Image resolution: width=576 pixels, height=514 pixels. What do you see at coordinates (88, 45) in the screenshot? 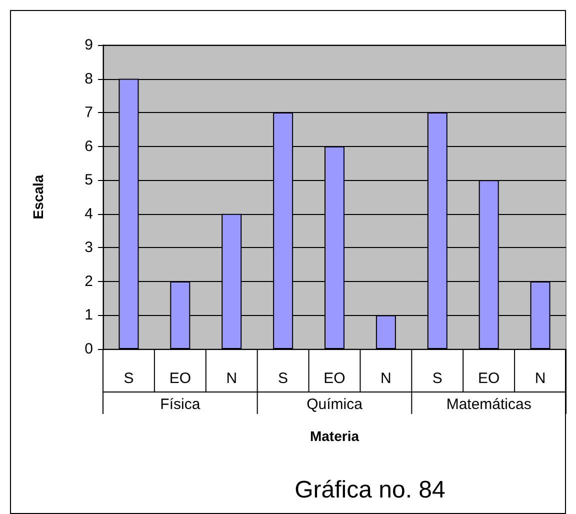
I see `y-tick-label: 9` at bounding box center [88, 45].